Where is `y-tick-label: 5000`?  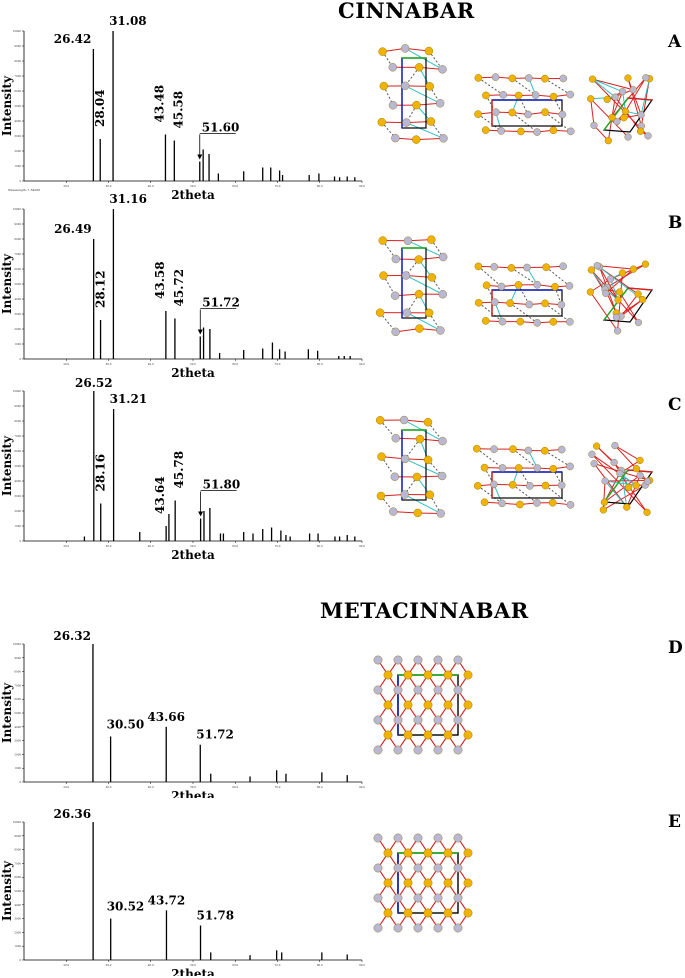 y-tick-label: 5000 is located at coordinates (17, 891).